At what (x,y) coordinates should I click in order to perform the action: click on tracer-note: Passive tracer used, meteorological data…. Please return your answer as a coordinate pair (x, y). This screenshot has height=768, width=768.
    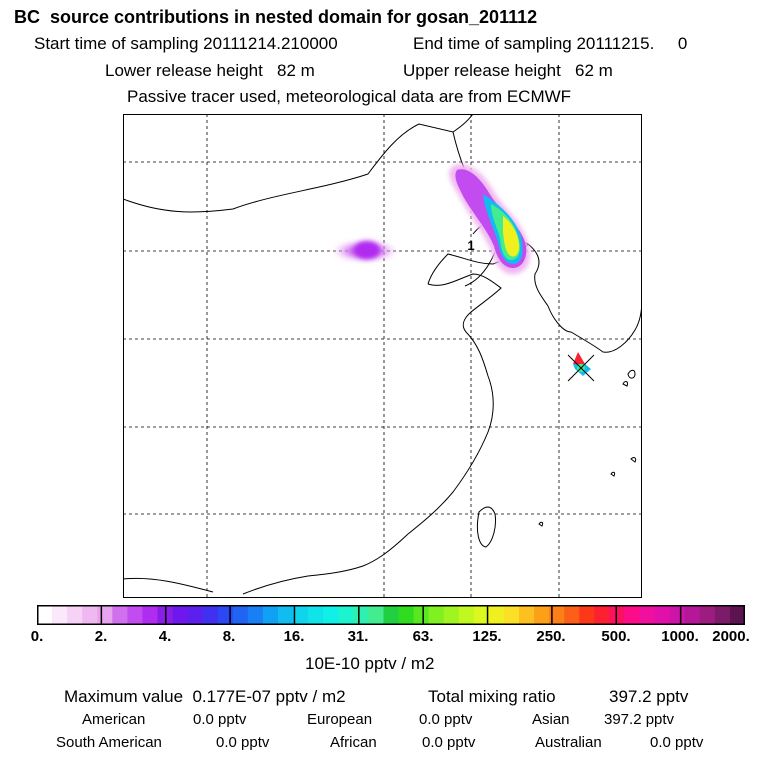
    Looking at the image, I should click on (349, 96).